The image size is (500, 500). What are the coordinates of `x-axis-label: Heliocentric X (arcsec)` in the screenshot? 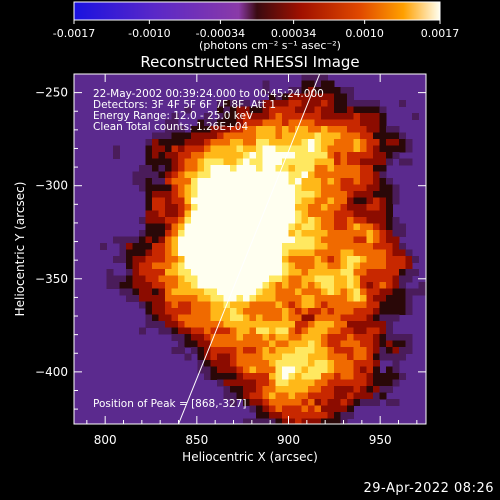 It's located at (250, 457).